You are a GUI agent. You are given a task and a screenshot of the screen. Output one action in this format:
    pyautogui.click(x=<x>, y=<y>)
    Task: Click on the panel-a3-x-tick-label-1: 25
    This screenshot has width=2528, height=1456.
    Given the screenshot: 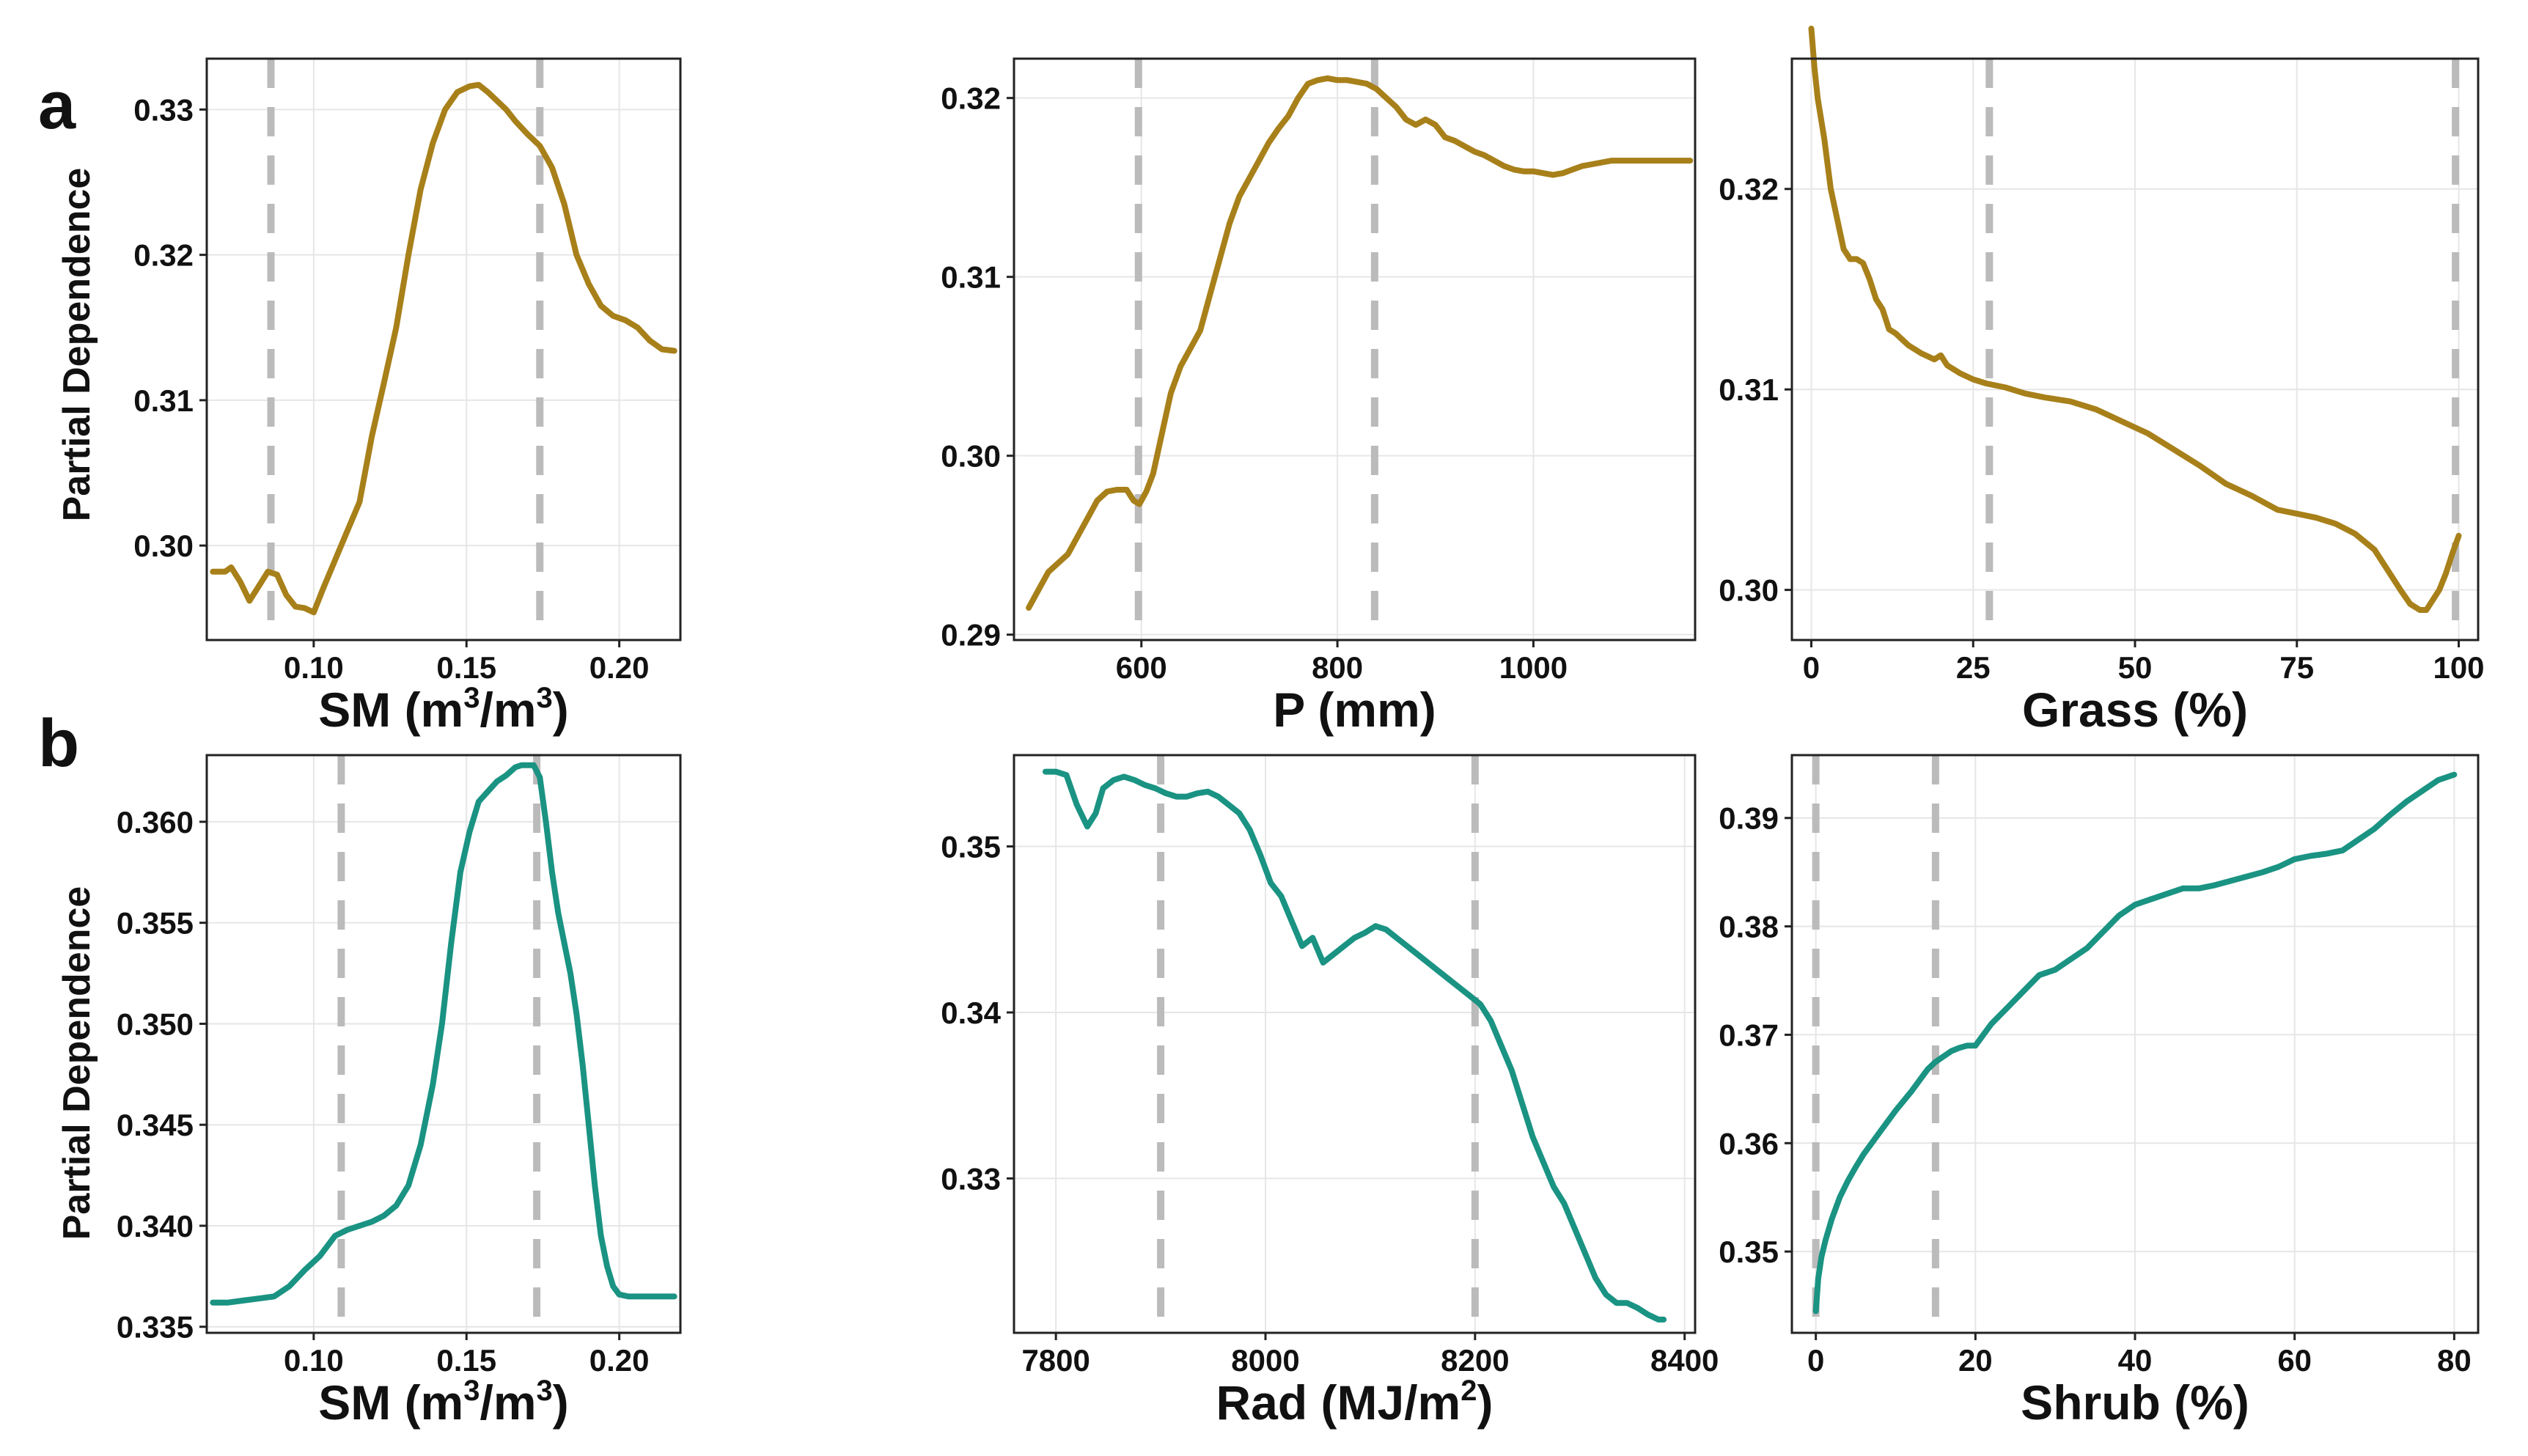 What is the action you would take?
    pyautogui.click(x=1973, y=667)
    